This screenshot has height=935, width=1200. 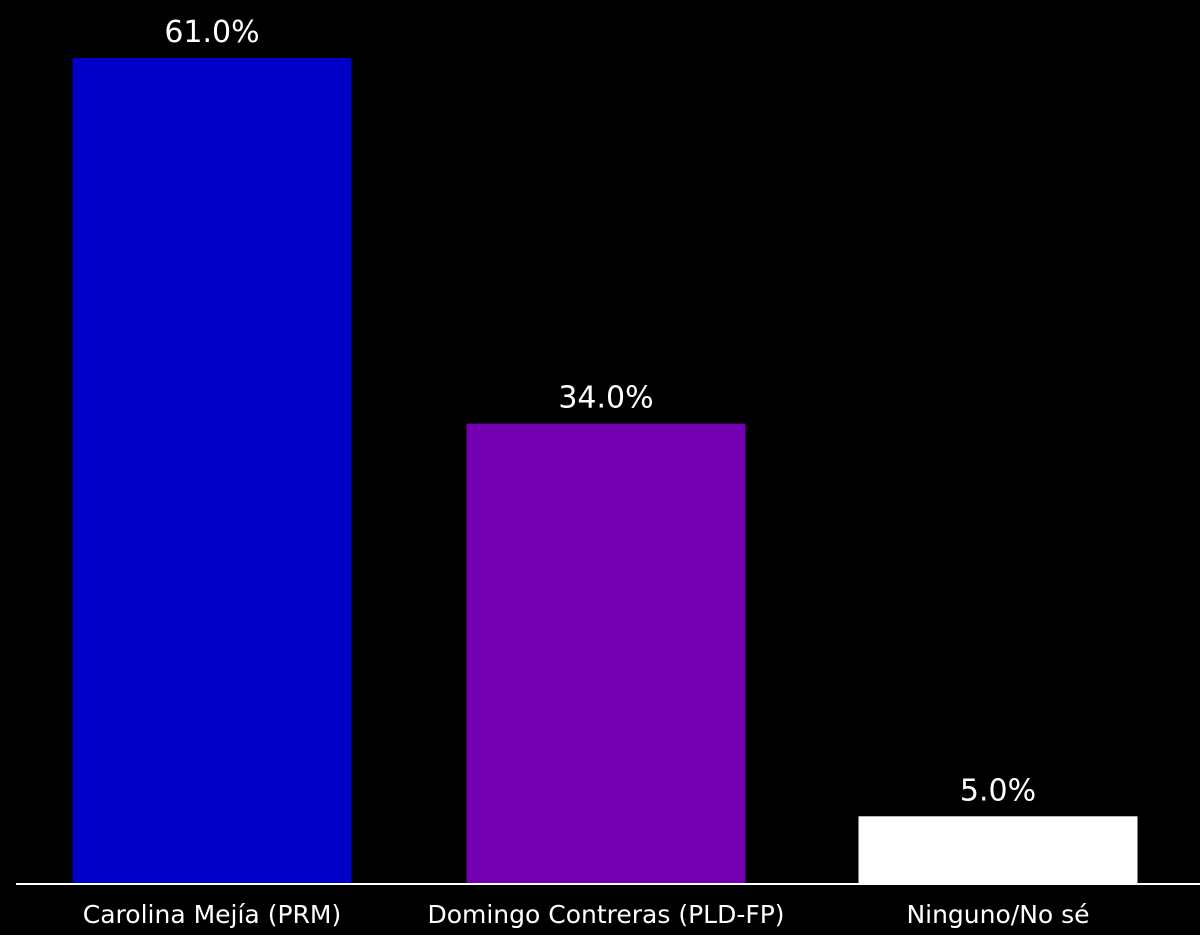 What do you see at coordinates (997, 914) in the screenshot?
I see `category-label-3: Ninguno/No sé` at bounding box center [997, 914].